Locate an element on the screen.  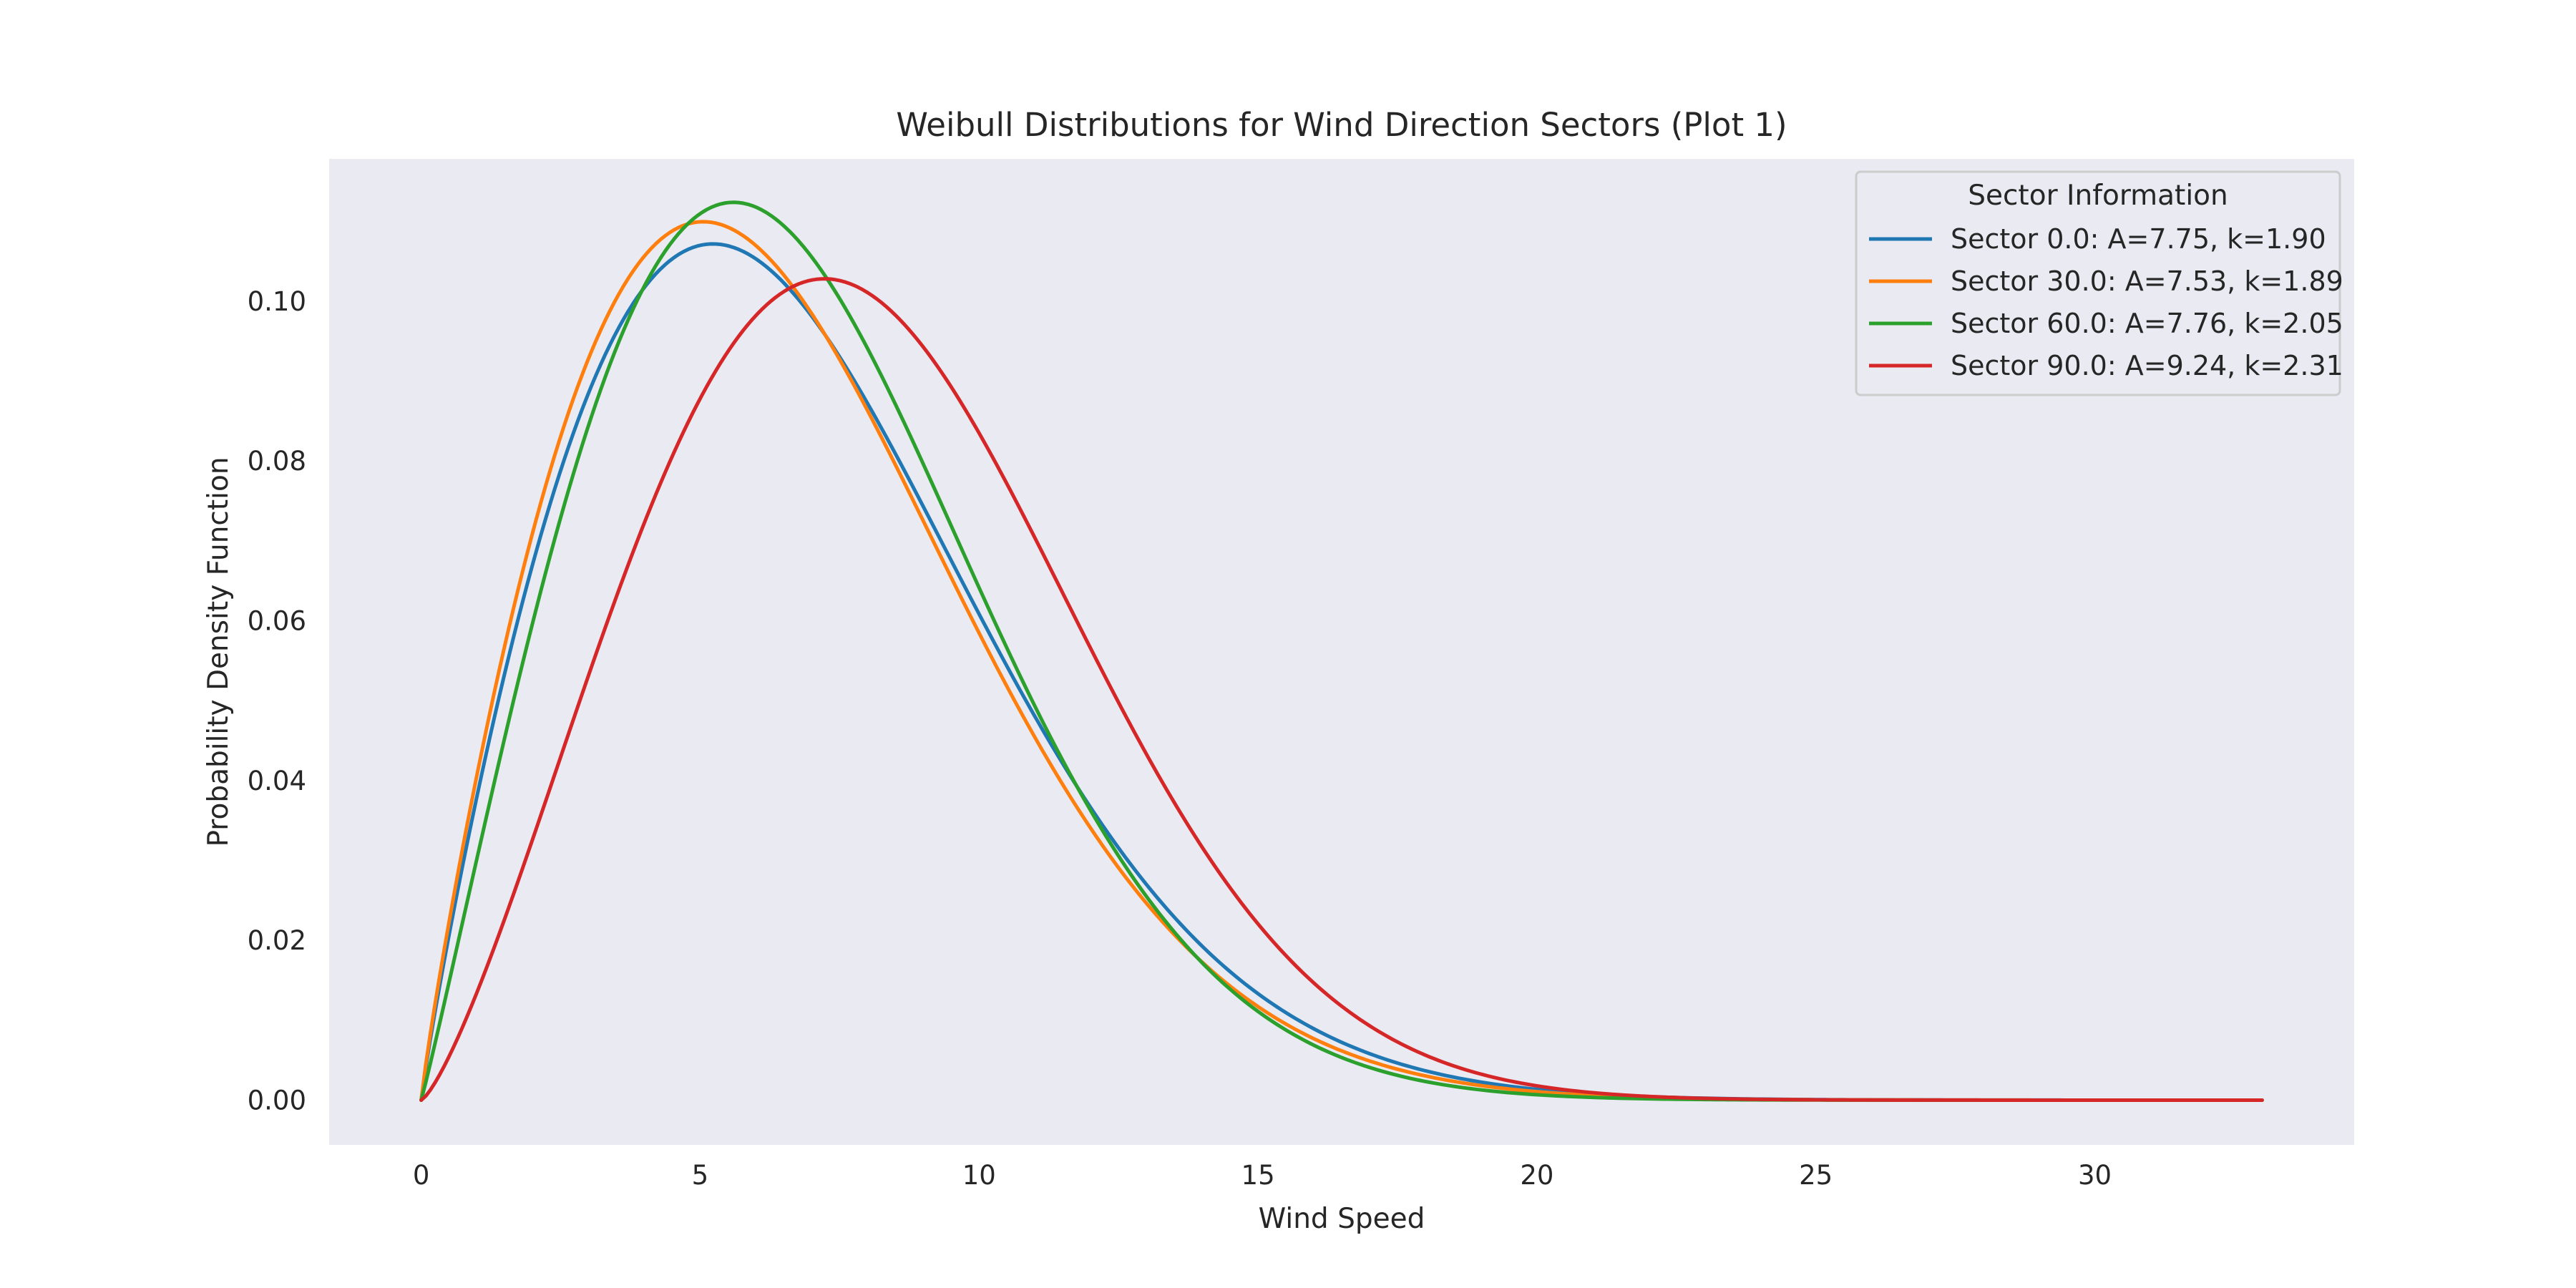
legend-label-2: Sector 60.0: A=7.76, k=2.05 is located at coordinates (2147, 323).